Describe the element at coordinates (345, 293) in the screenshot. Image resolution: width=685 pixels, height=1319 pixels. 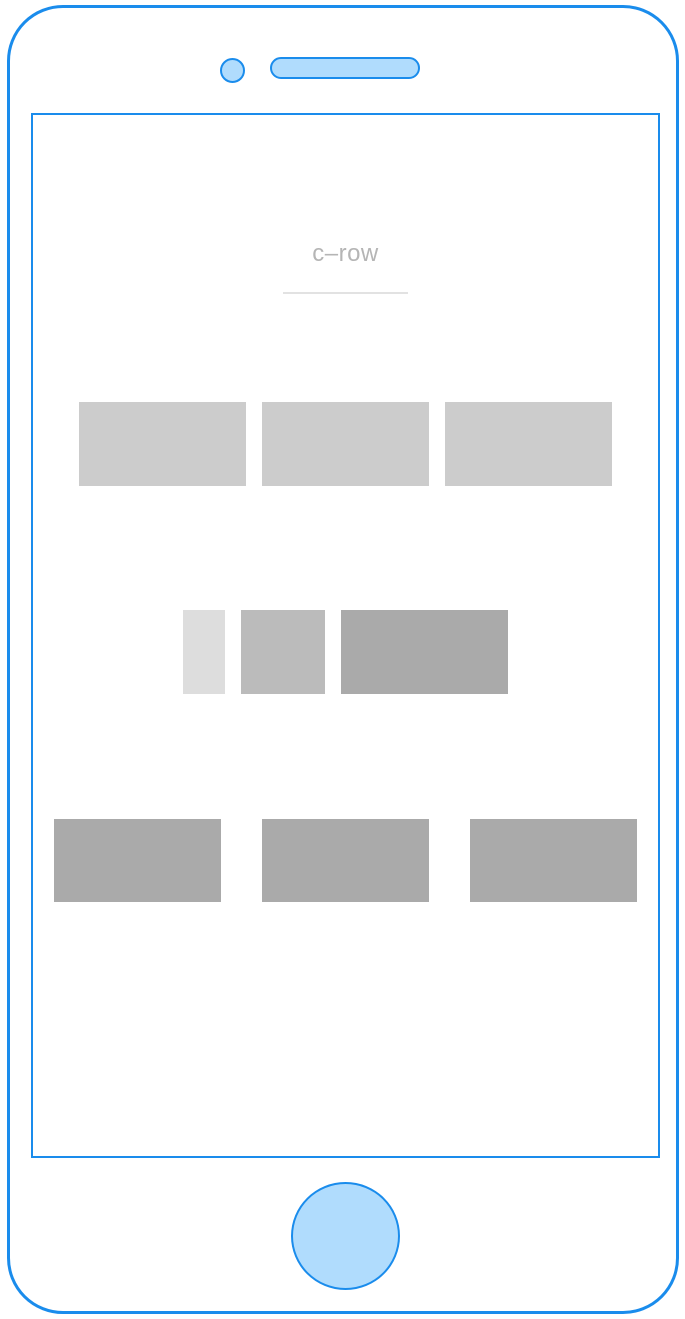
I see `title-underline` at that location.